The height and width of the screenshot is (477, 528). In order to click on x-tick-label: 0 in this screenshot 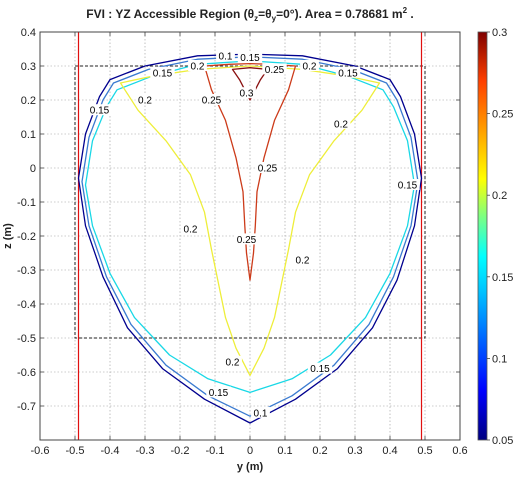, I will do `click(250, 451)`.